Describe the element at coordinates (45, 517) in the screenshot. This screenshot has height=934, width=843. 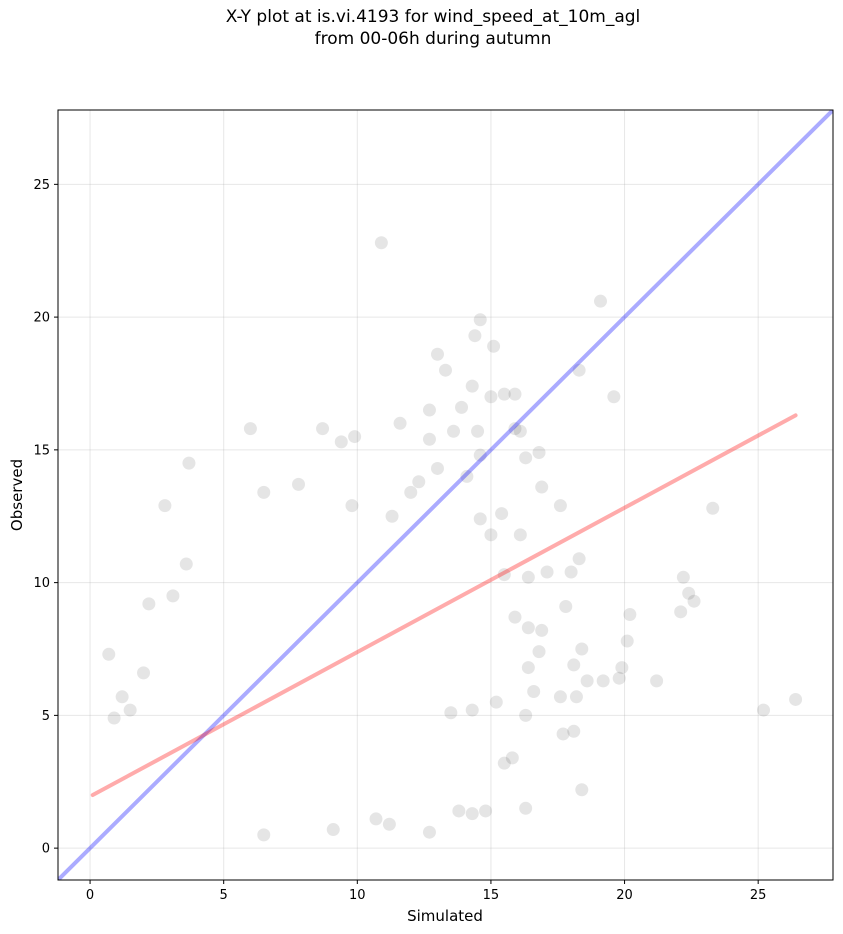
I see `y-axis-ticks: 0 5 10 15 20 25` at that location.